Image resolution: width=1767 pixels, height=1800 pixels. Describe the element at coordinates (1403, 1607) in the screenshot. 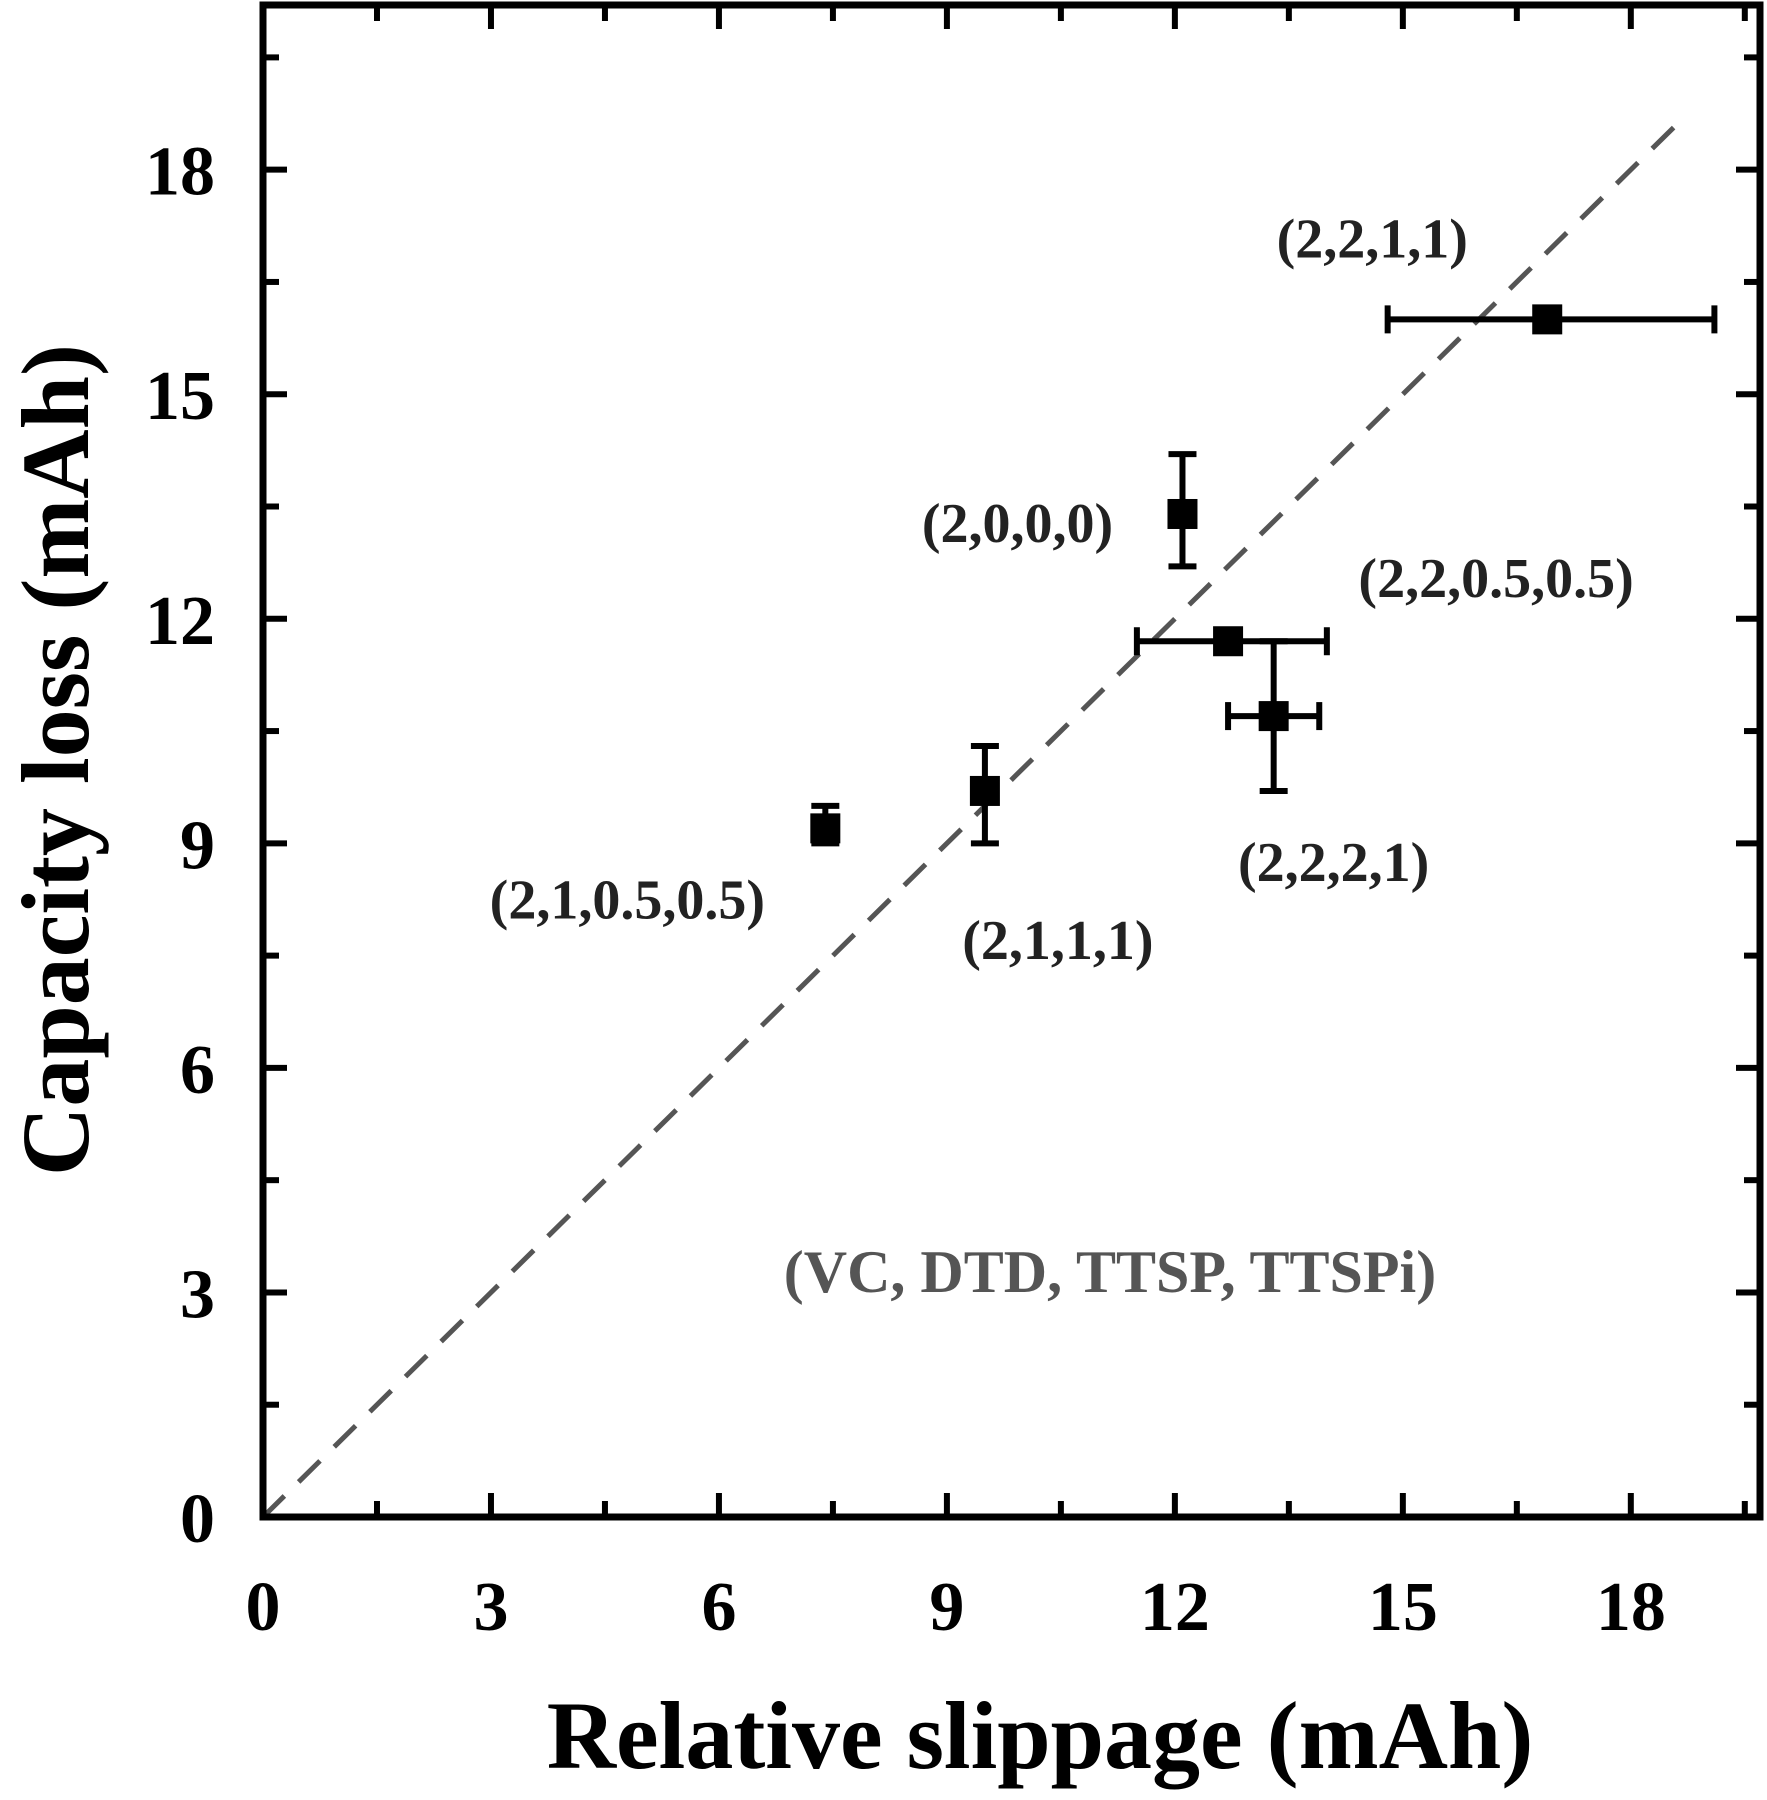

I see `x-tick-label: 15` at that location.